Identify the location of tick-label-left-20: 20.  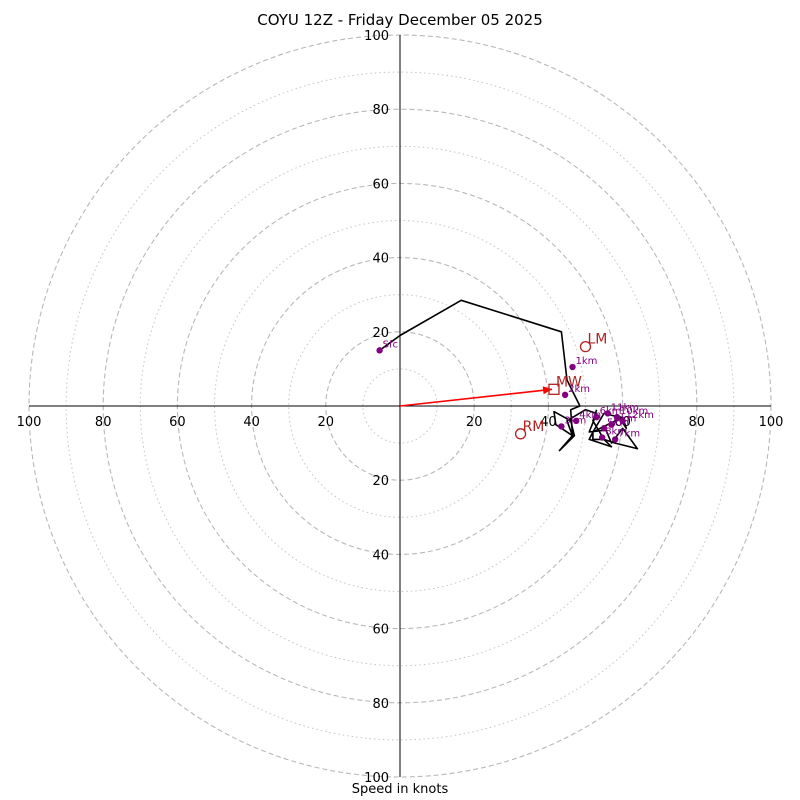
(326, 422).